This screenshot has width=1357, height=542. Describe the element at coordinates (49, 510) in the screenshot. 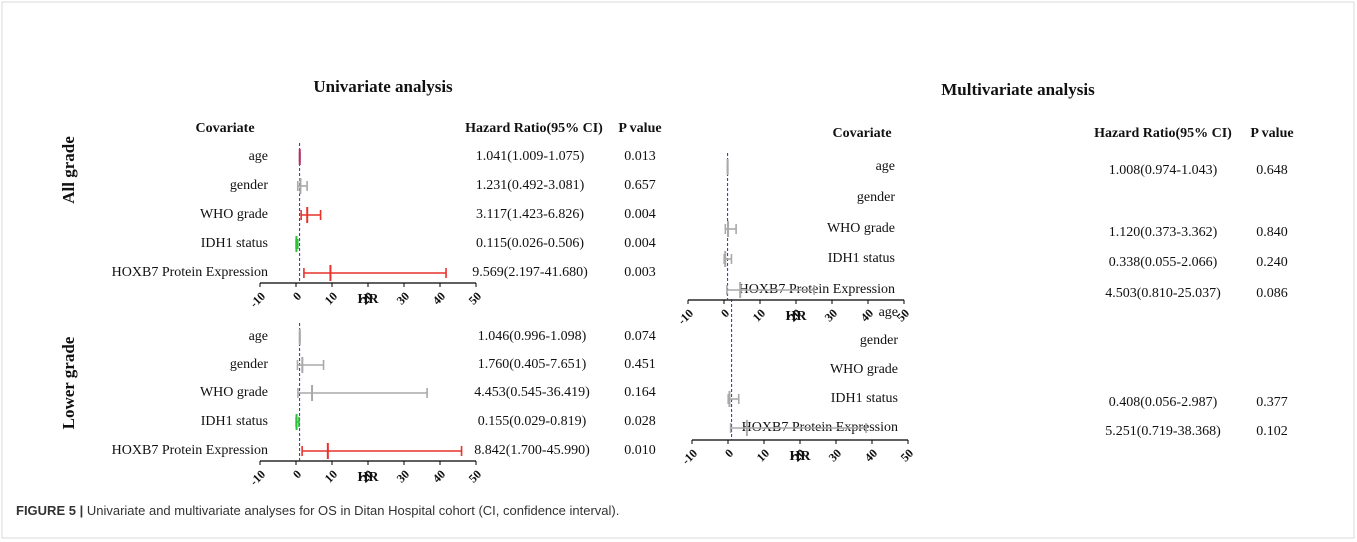

I see `caption-label: FIGURE 5 |` at that location.